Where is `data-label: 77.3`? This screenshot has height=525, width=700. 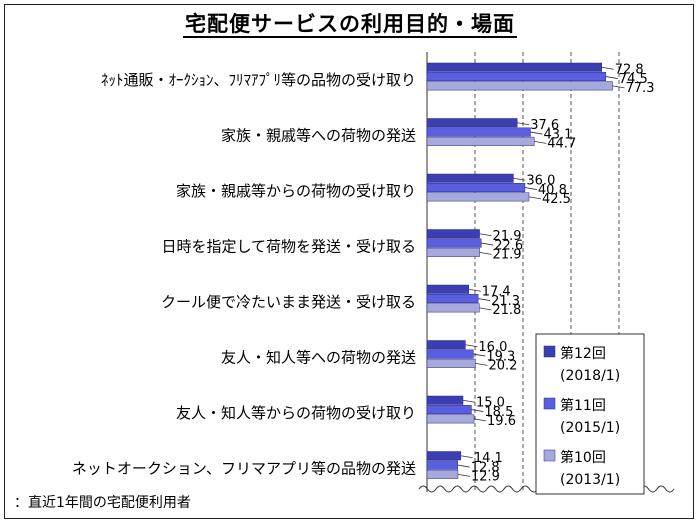 data-label: 77.3 is located at coordinates (640, 88).